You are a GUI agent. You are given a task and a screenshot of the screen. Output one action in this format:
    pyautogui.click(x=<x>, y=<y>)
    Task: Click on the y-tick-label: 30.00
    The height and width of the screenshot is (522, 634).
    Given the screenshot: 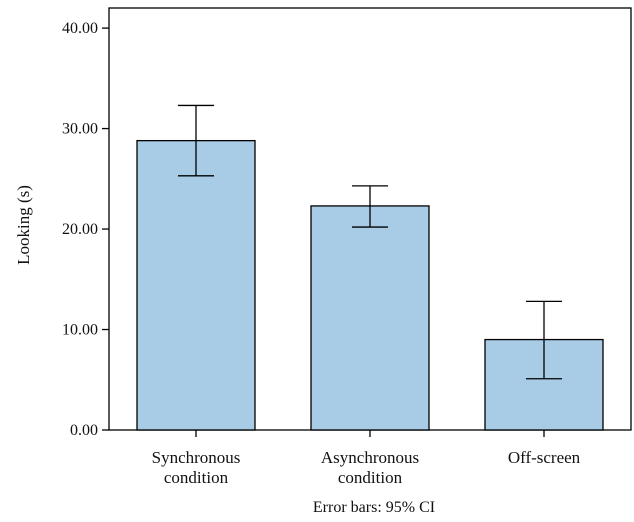 What is the action you would take?
    pyautogui.click(x=80, y=129)
    